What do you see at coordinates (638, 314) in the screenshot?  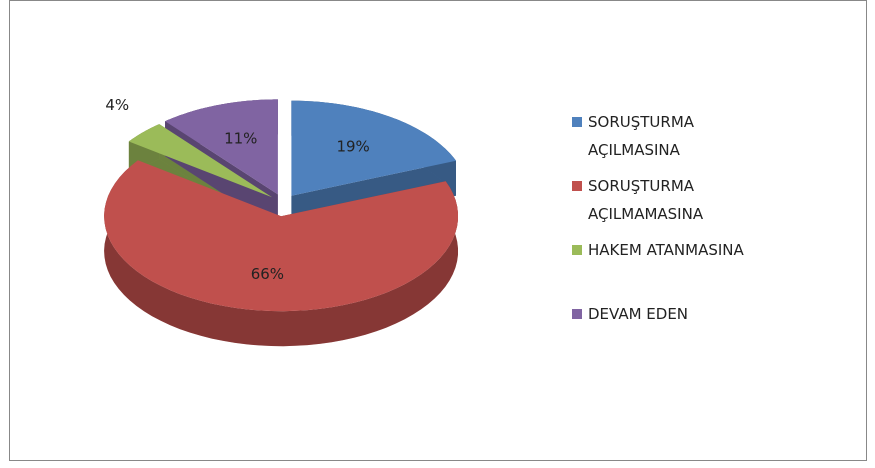 I see `legend-label: DEVAM EDEN` at bounding box center [638, 314].